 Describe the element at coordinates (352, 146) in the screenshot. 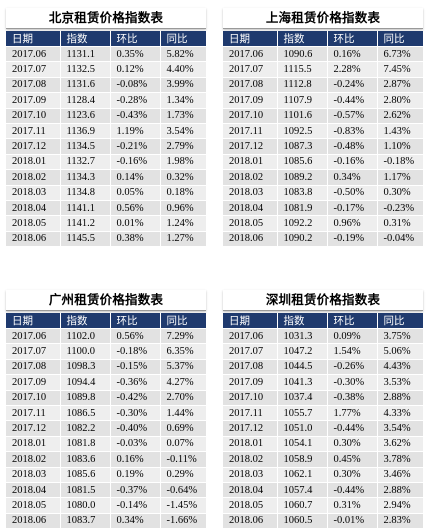

I see `cell-mom: -0.48%` at that location.